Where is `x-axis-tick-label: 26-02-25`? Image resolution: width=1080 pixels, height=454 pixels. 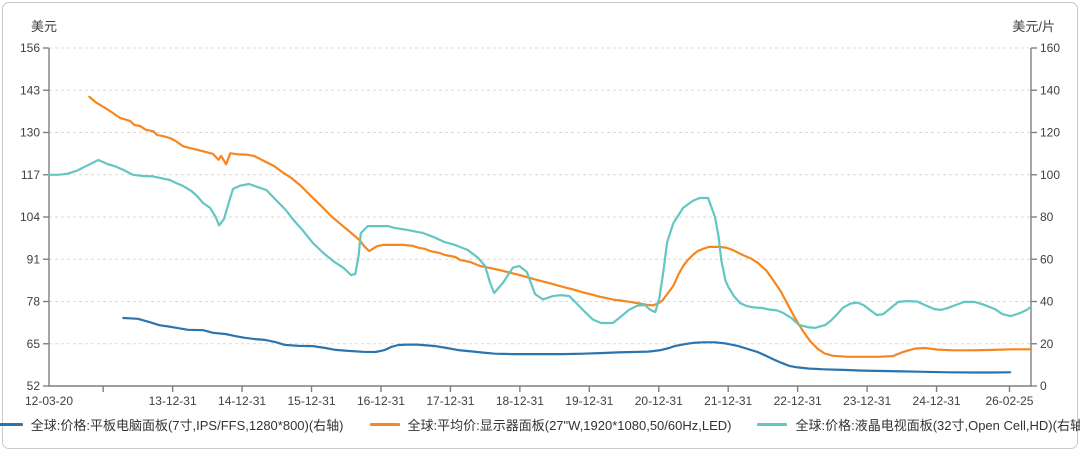
x-axis-tick-label: 26-02-25 is located at coordinates (1009, 401).